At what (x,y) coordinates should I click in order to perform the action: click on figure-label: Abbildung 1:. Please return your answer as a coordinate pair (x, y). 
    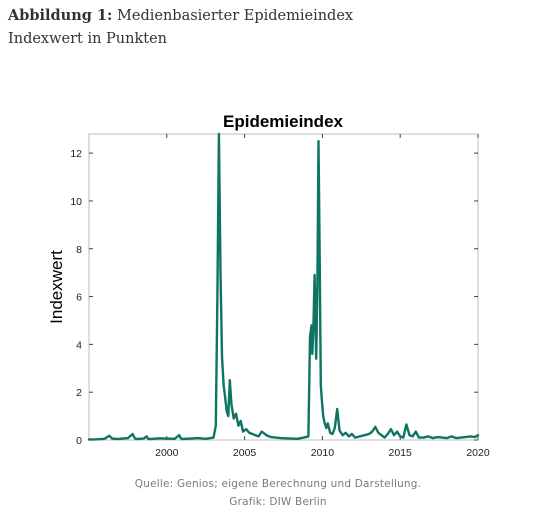
    Looking at the image, I should click on (60, 15).